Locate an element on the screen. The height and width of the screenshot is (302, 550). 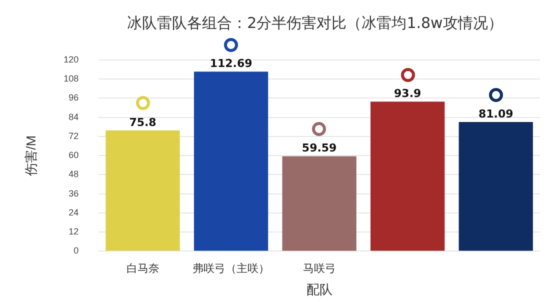
y-tick-label: 108 is located at coordinates (71, 79).